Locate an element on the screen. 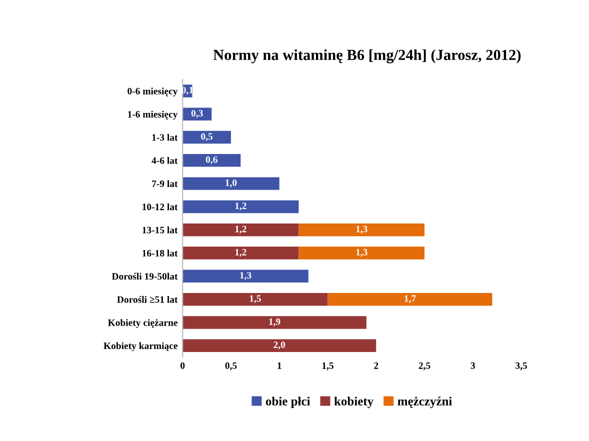 This screenshot has width=589, height=441. x-tick-label: 2 is located at coordinates (376, 365).